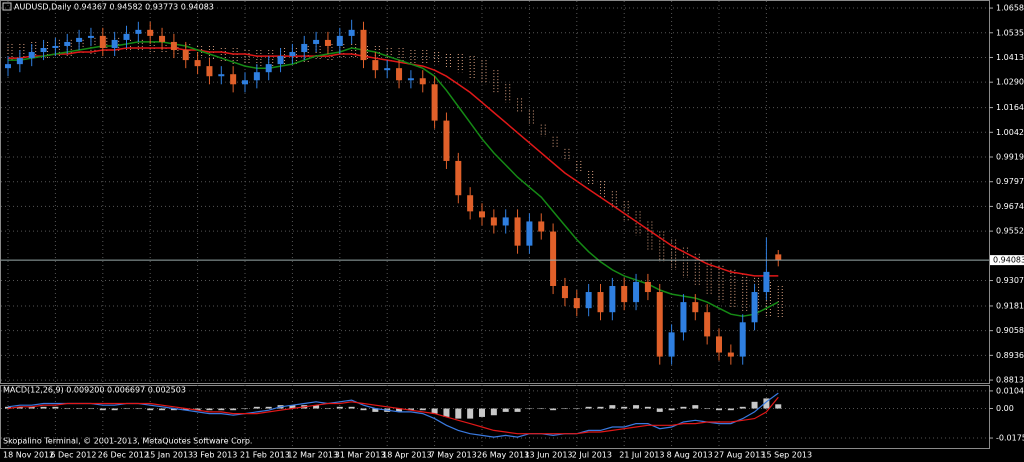 Image resolution: width=1024 pixels, height=462 pixels. What do you see at coordinates (453, 455) in the screenshot?
I see `x-tick-label: 7 May 2013` at bounding box center [453, 455].